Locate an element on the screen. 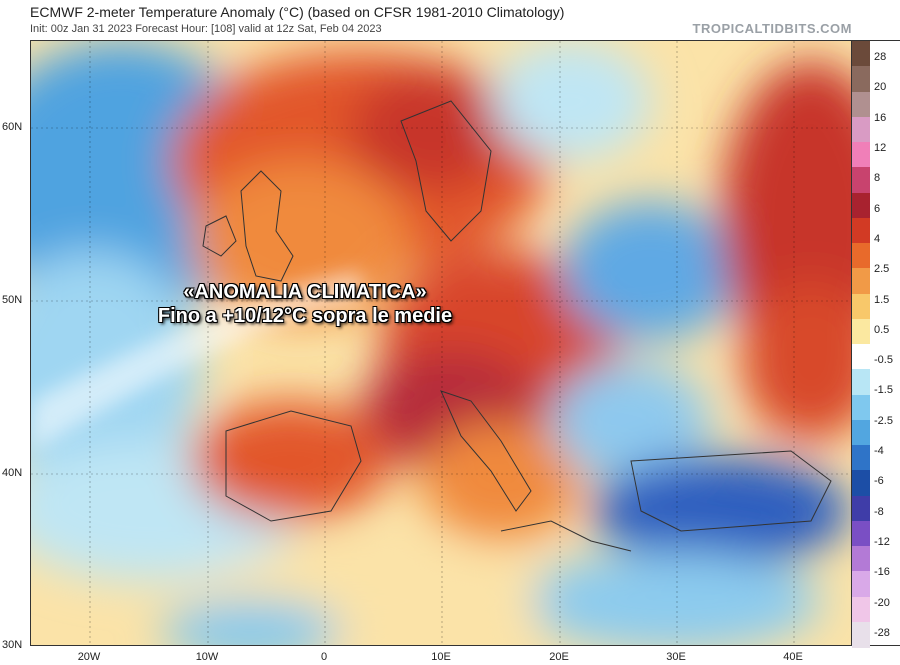  lon-label-0: 0 is located at coordinates (324, 657).